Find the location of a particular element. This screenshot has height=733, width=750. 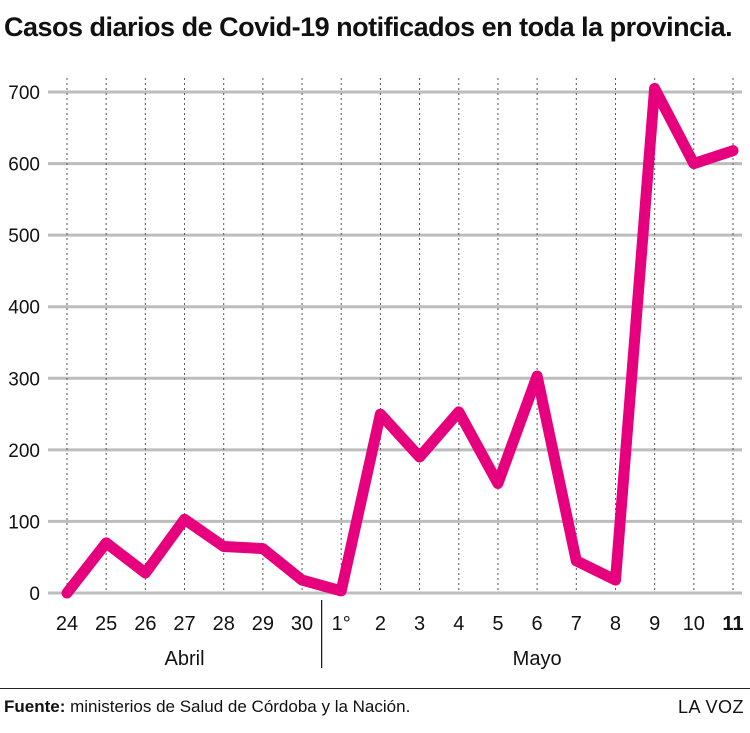

y-tick-label: 100 is located at coordinates (24, 522).